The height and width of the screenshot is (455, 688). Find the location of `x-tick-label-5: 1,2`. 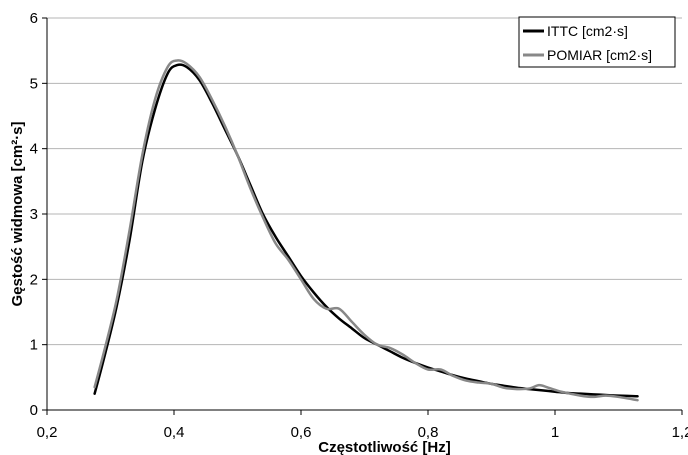

x-tick-label-5: 1,2 is located at coordinates (680, 432).